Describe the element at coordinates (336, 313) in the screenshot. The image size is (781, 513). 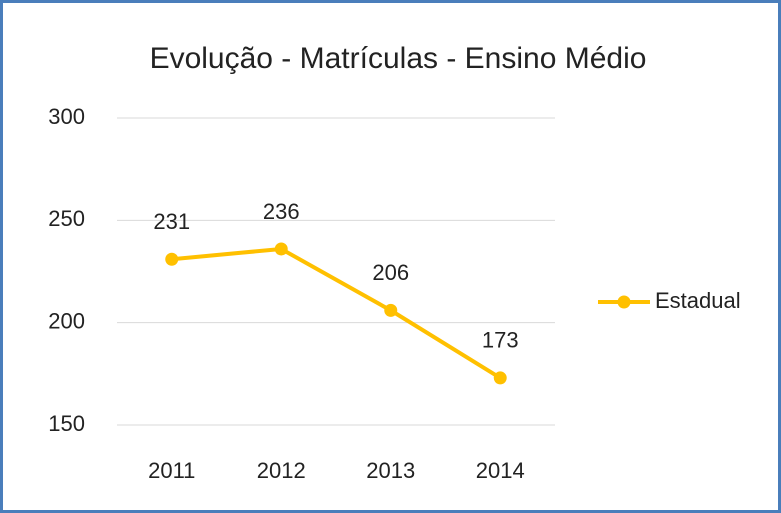
I see `series-line` at that location.